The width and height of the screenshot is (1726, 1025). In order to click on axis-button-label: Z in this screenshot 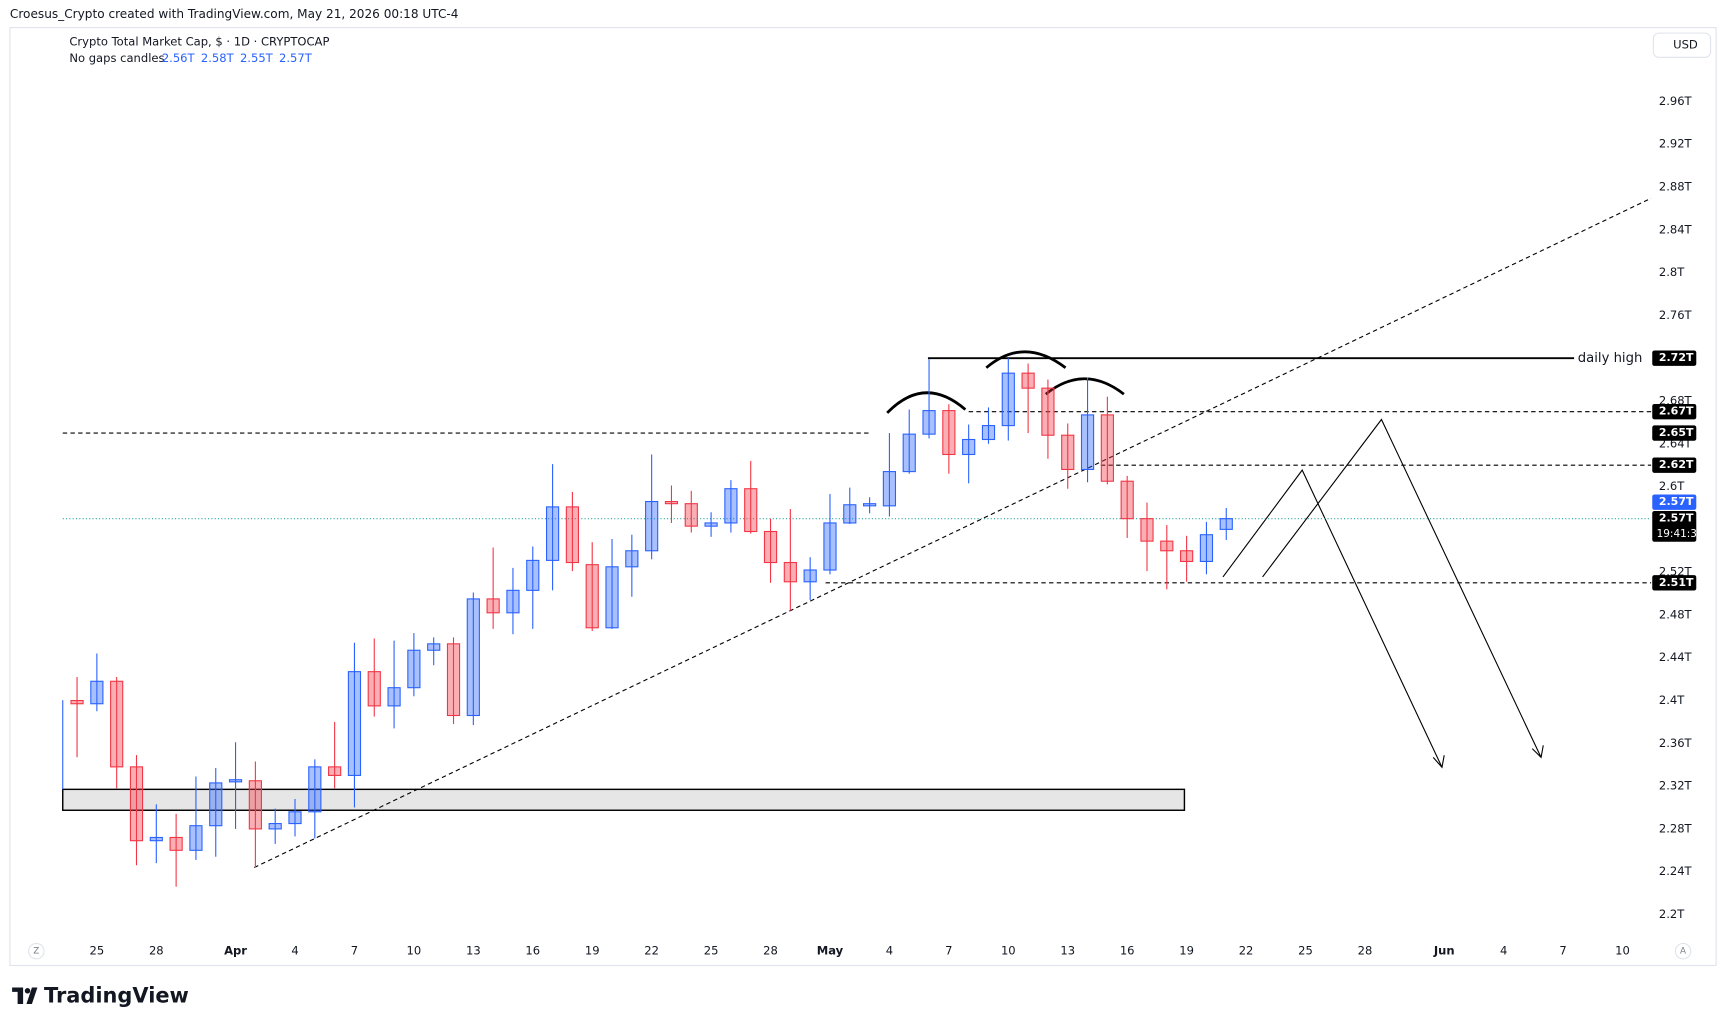, I will do `click(36, 952)`.